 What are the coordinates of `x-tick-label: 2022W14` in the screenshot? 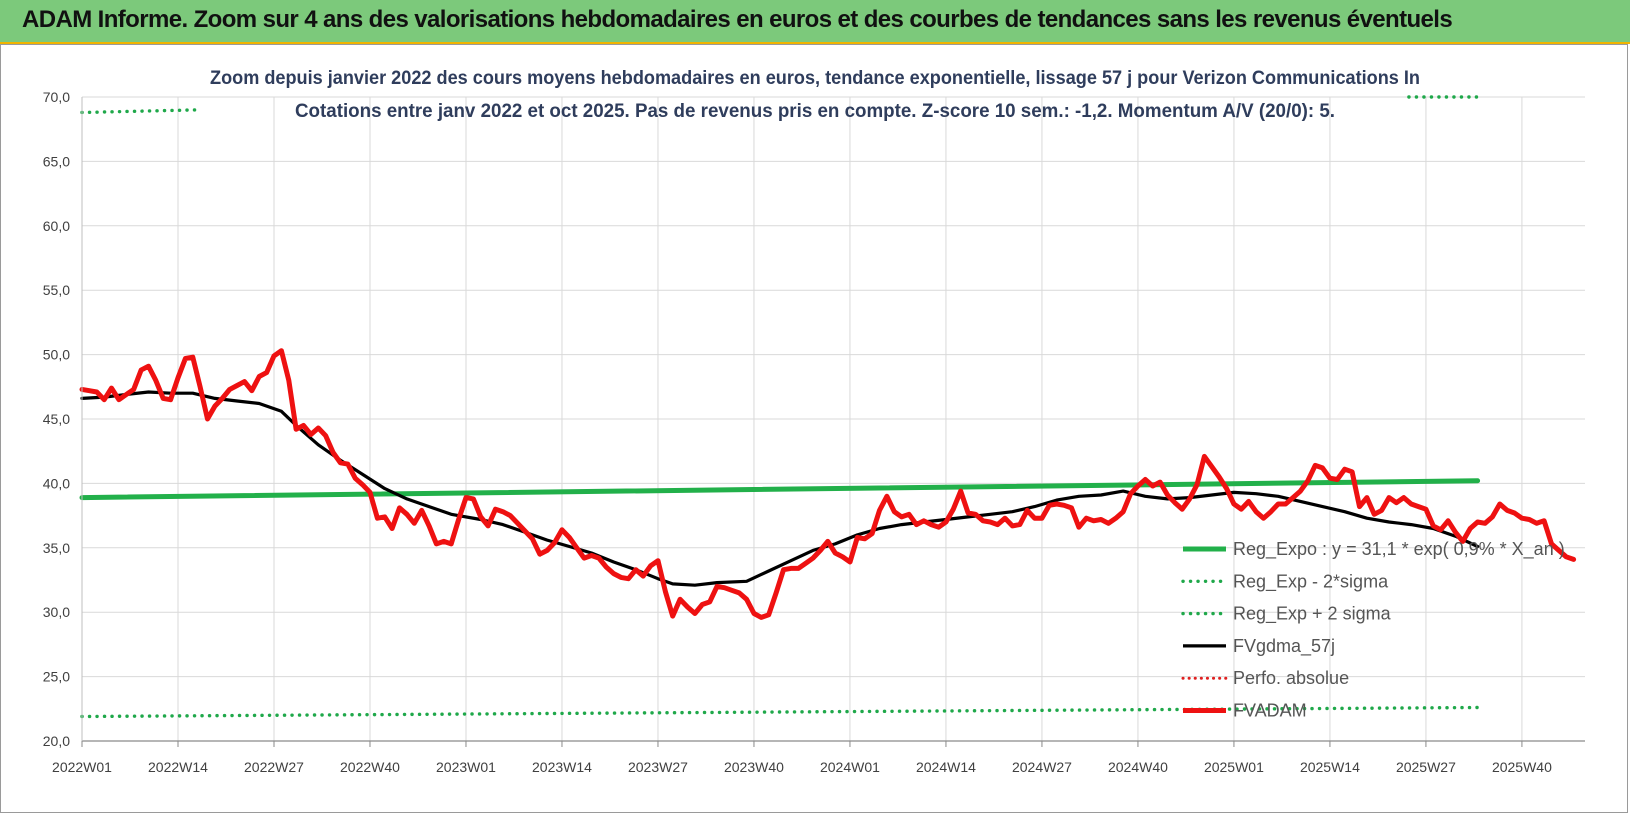 It's located at (178, 767).